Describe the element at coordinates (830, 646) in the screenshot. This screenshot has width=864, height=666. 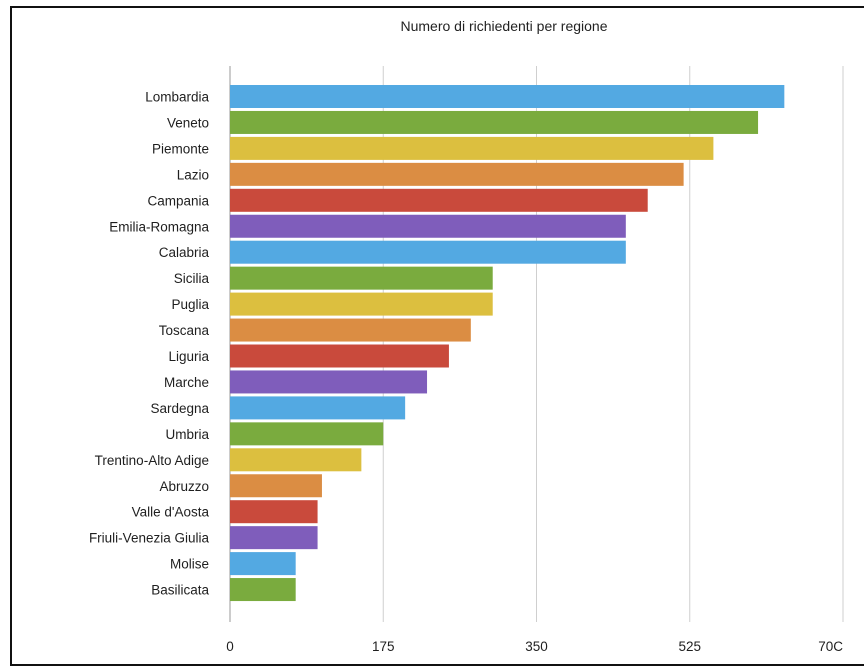
I see `x-tick-label: 70C` at that location.